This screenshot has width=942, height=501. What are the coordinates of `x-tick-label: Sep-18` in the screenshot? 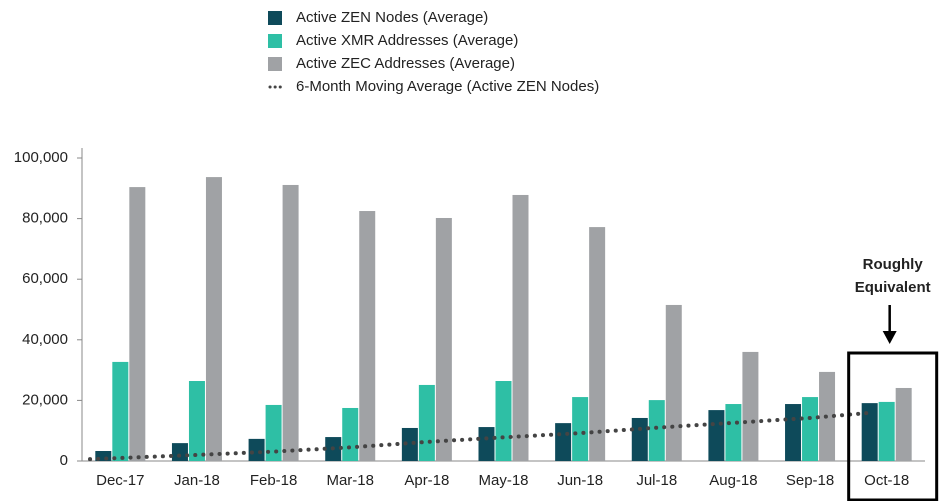 It's located at (810, 480).